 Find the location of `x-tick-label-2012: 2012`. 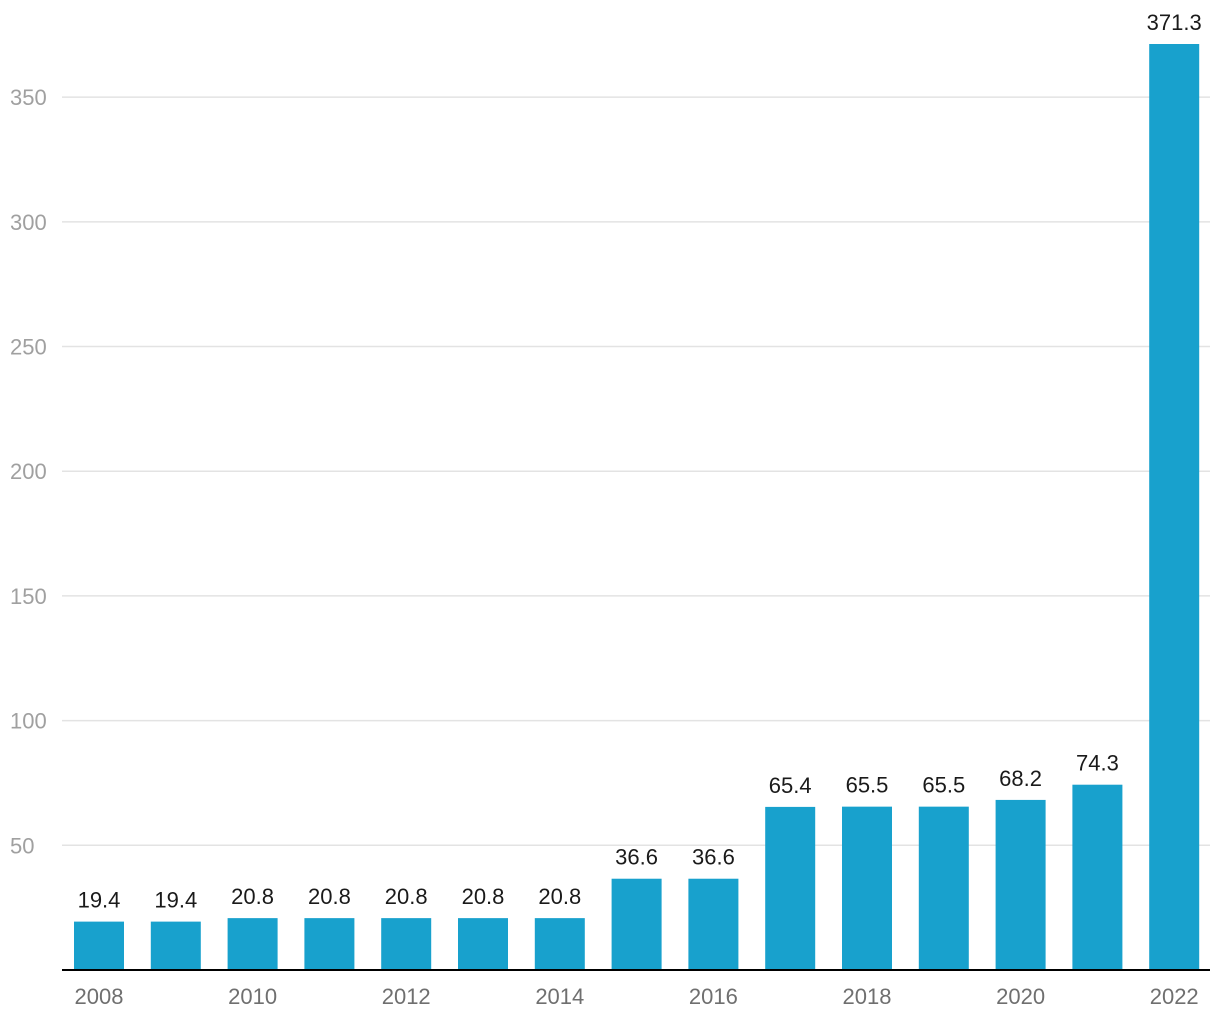

x-tick-label-2012: 2012 is located at coordinates (406, 996).